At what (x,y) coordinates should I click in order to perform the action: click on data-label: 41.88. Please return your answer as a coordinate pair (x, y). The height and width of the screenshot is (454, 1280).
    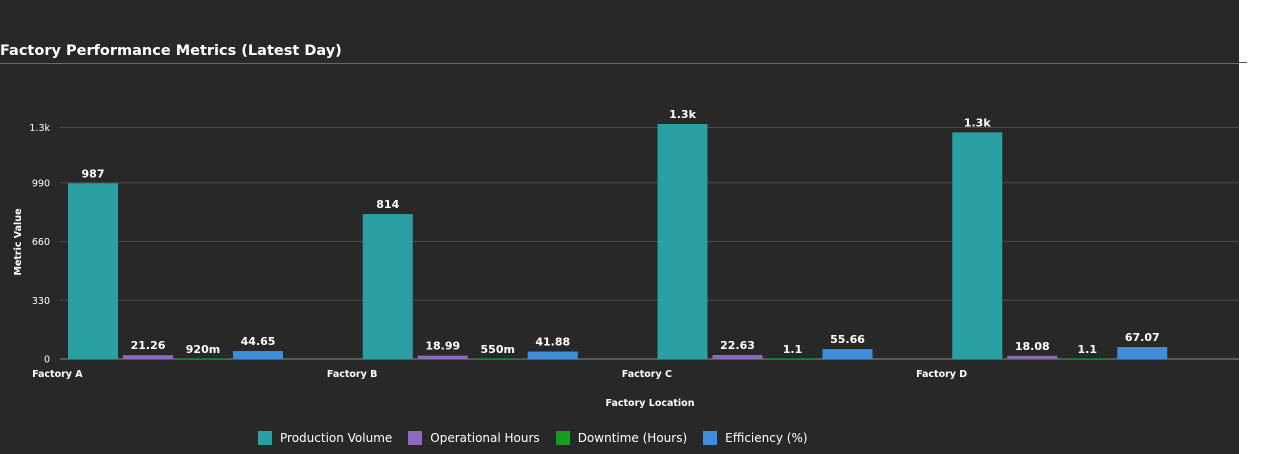
    Looking at the image, I should click on (552, 342).